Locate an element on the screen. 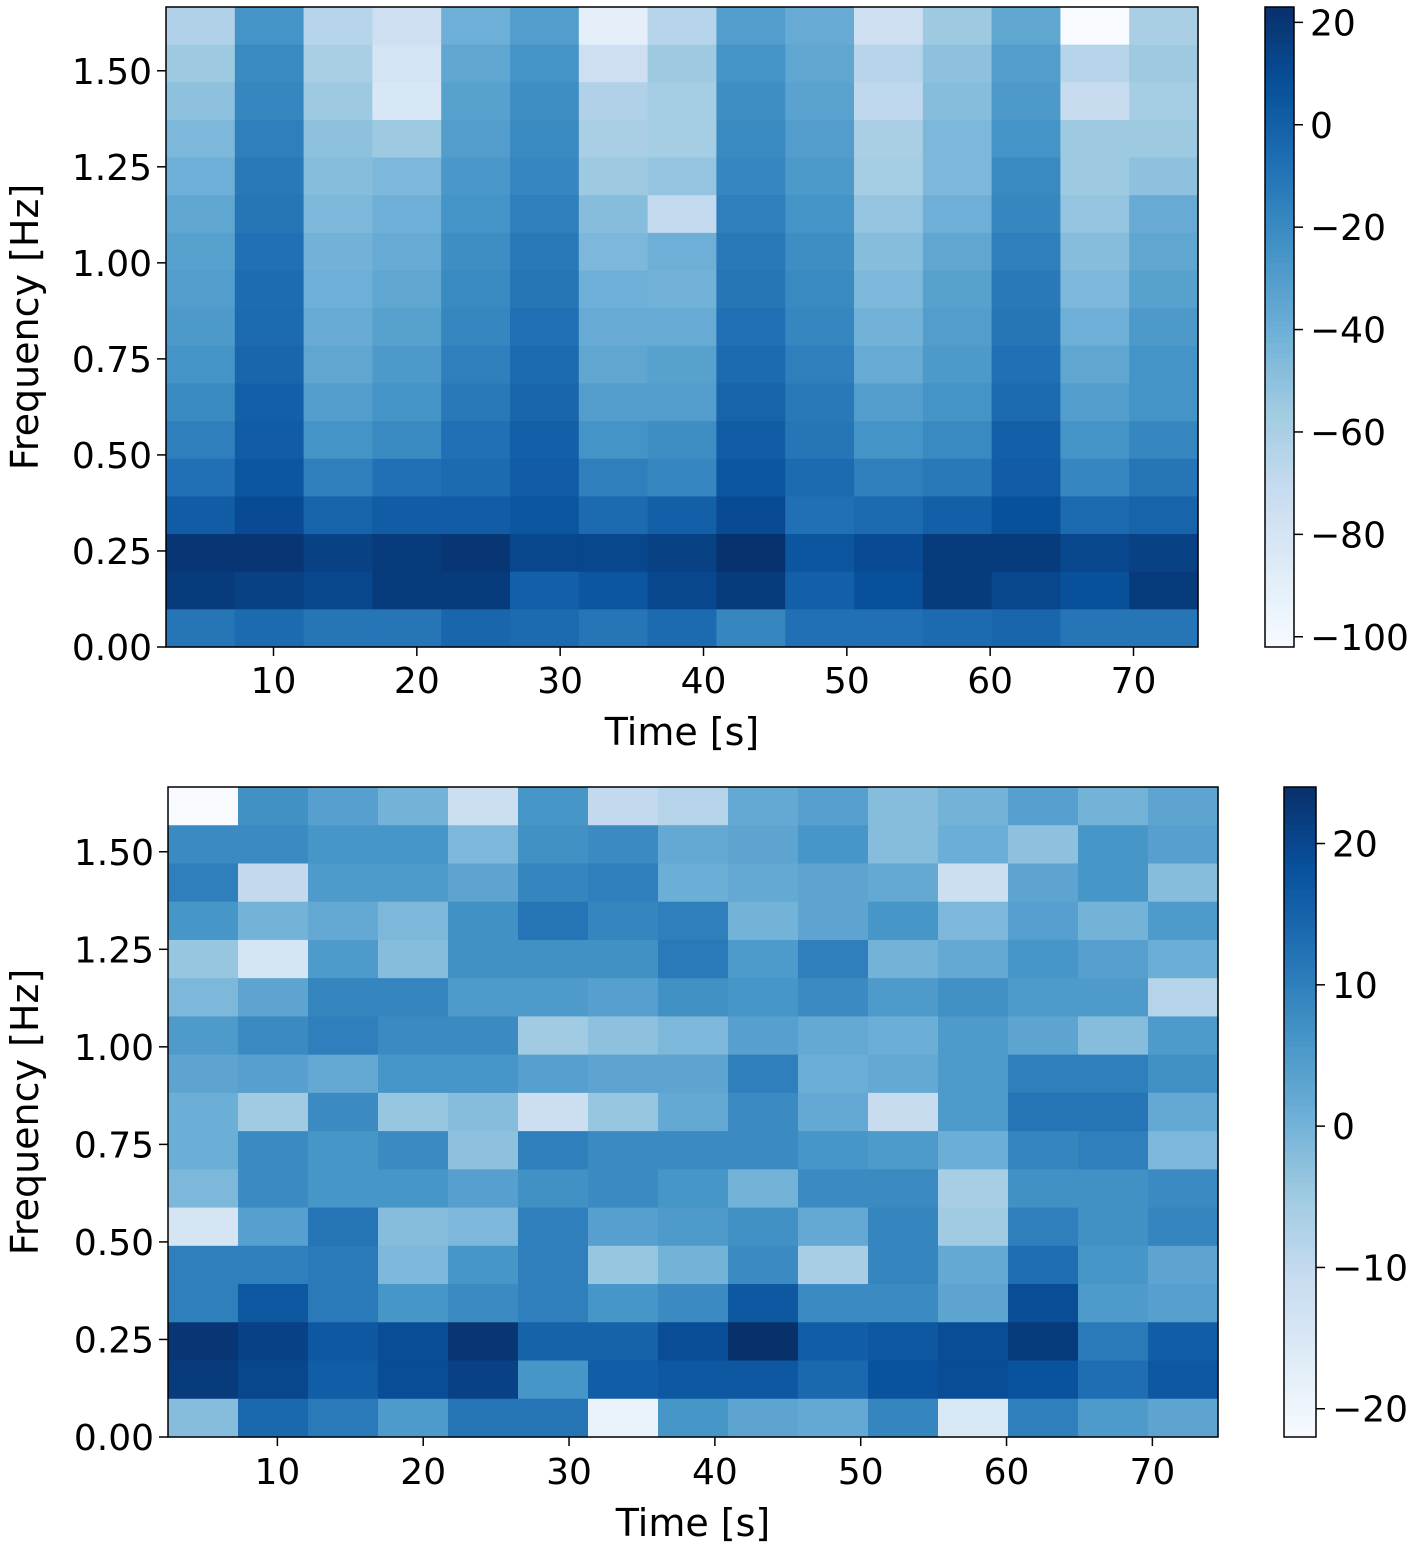  x-tick-label: 70 is located at coordinates (1152, 1472).